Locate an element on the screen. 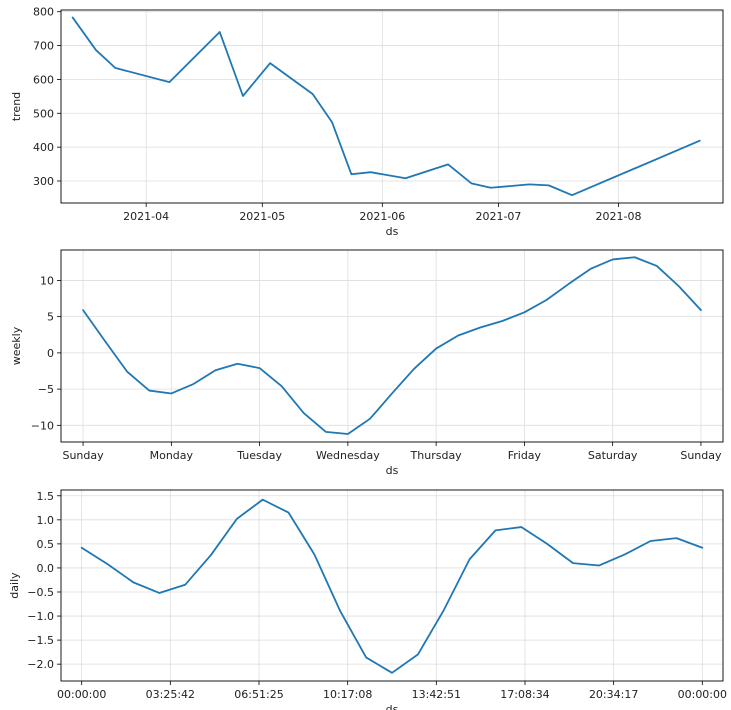  weekly-y-tick-label-2: 0 is located at coordinates (50, 353).